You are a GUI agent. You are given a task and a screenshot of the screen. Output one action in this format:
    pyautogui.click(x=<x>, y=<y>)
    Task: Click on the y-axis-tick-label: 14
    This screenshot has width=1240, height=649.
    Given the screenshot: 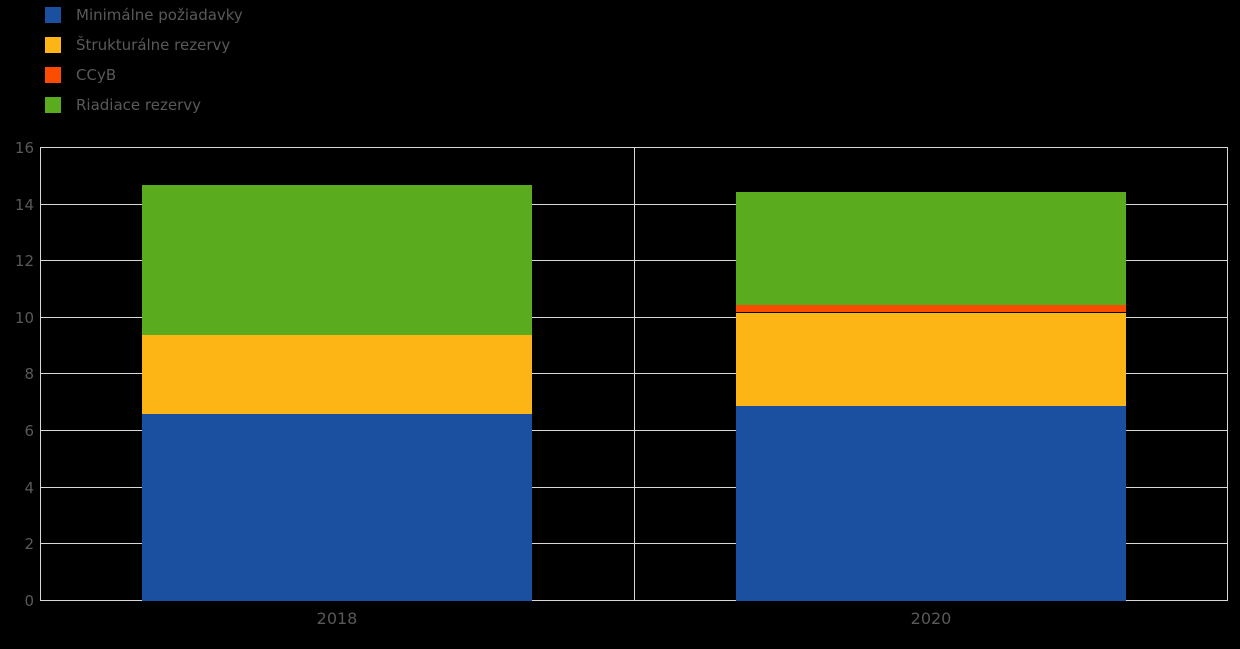 What is the action you would take?
    pyautogui.click(x=24, y=205)
    